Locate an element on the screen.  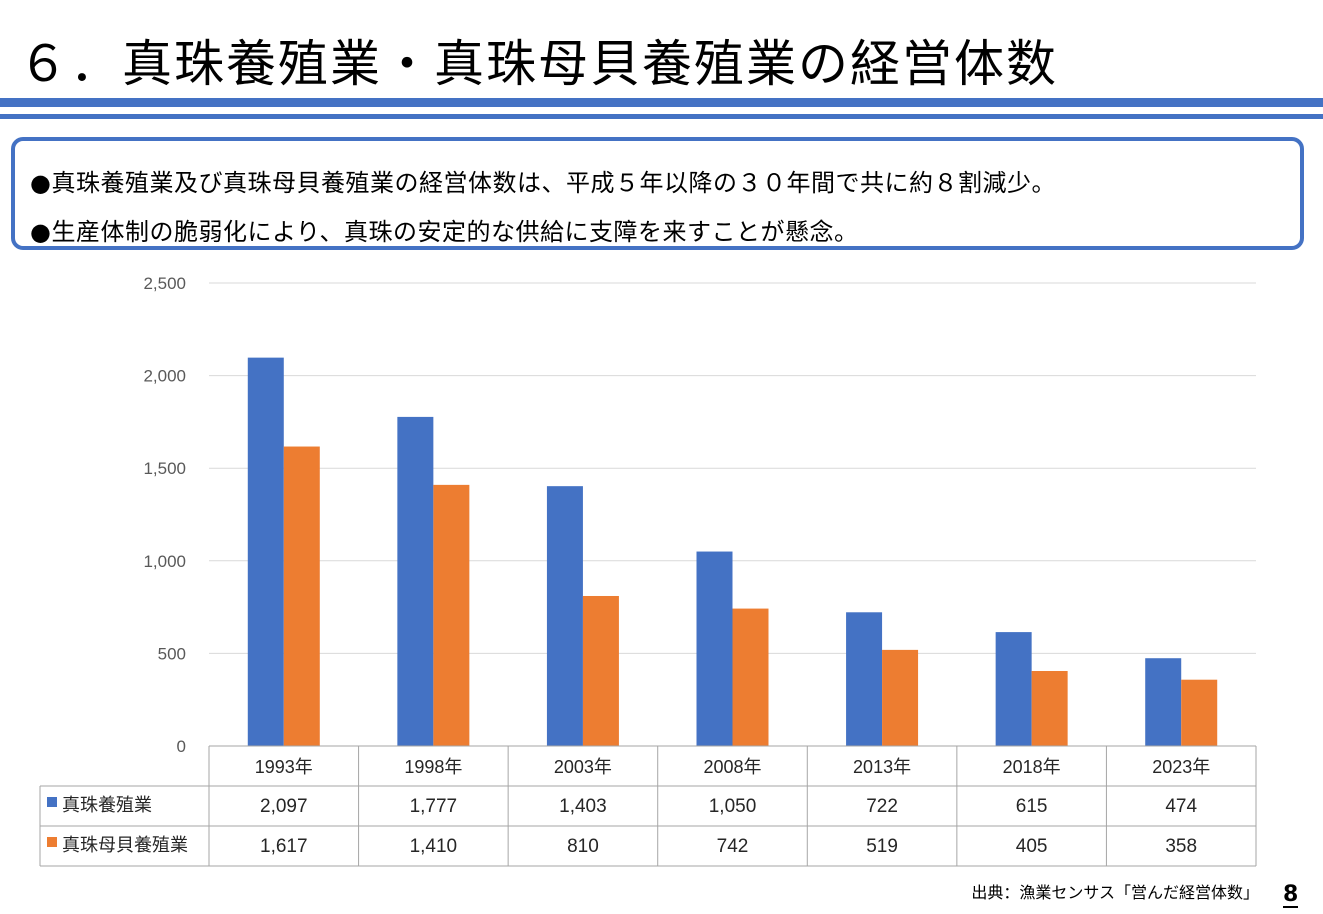
x-category-label: 2008年 is located at coordinates (732, 767).